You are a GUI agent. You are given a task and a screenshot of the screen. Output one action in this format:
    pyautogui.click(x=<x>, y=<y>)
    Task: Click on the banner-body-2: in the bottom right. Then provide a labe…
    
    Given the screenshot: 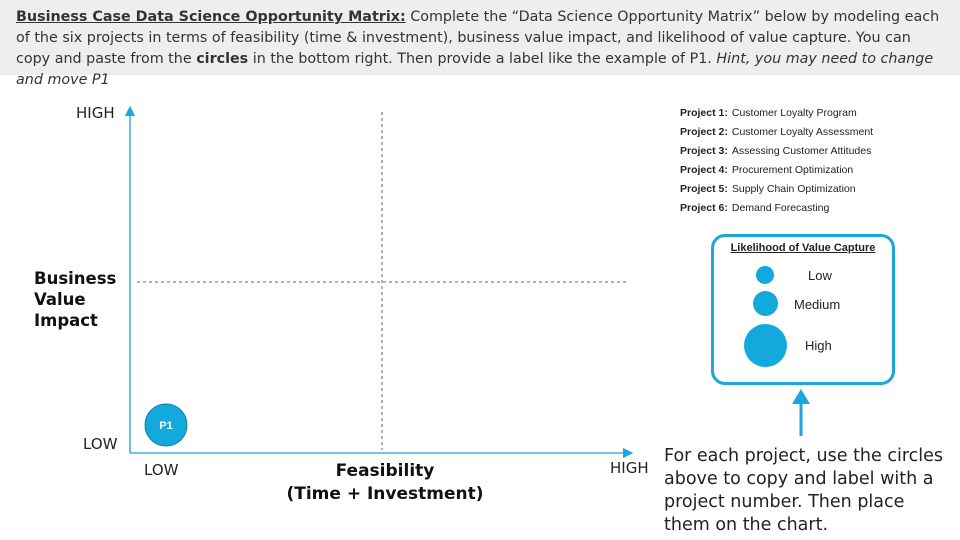 What is the action you would take?
    pyautogui.click(x=482, y=59)
    